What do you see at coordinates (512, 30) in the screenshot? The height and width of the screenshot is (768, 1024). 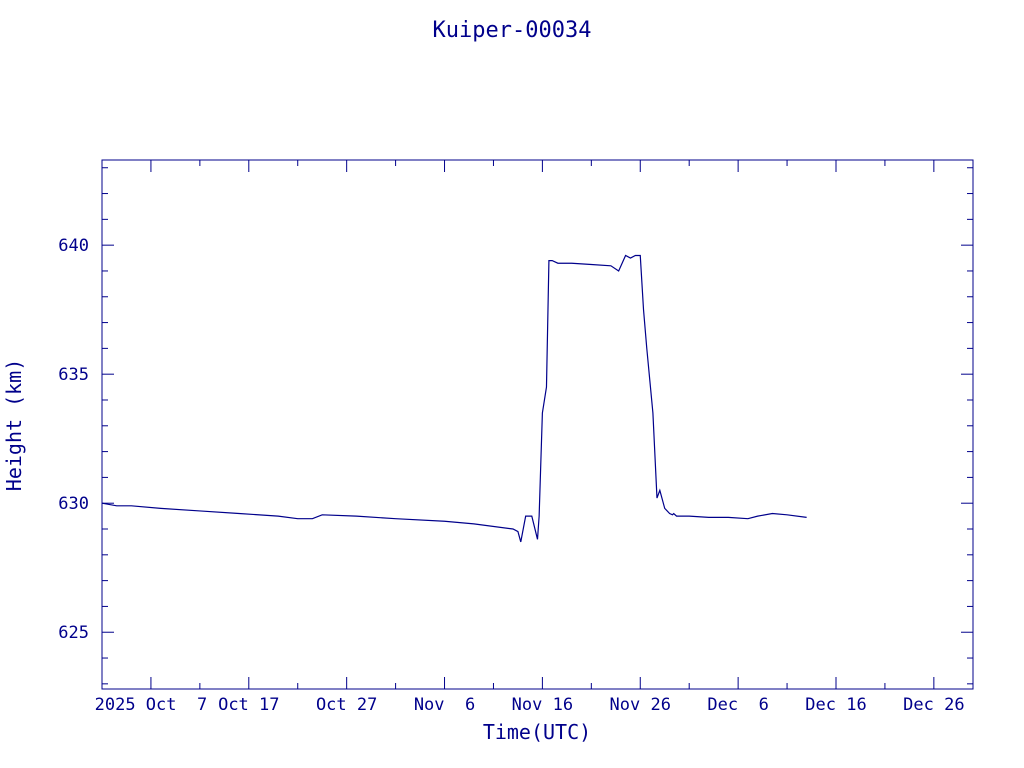 I see `chart-title: Kuiper-00034` at bounding box center [512, 30].